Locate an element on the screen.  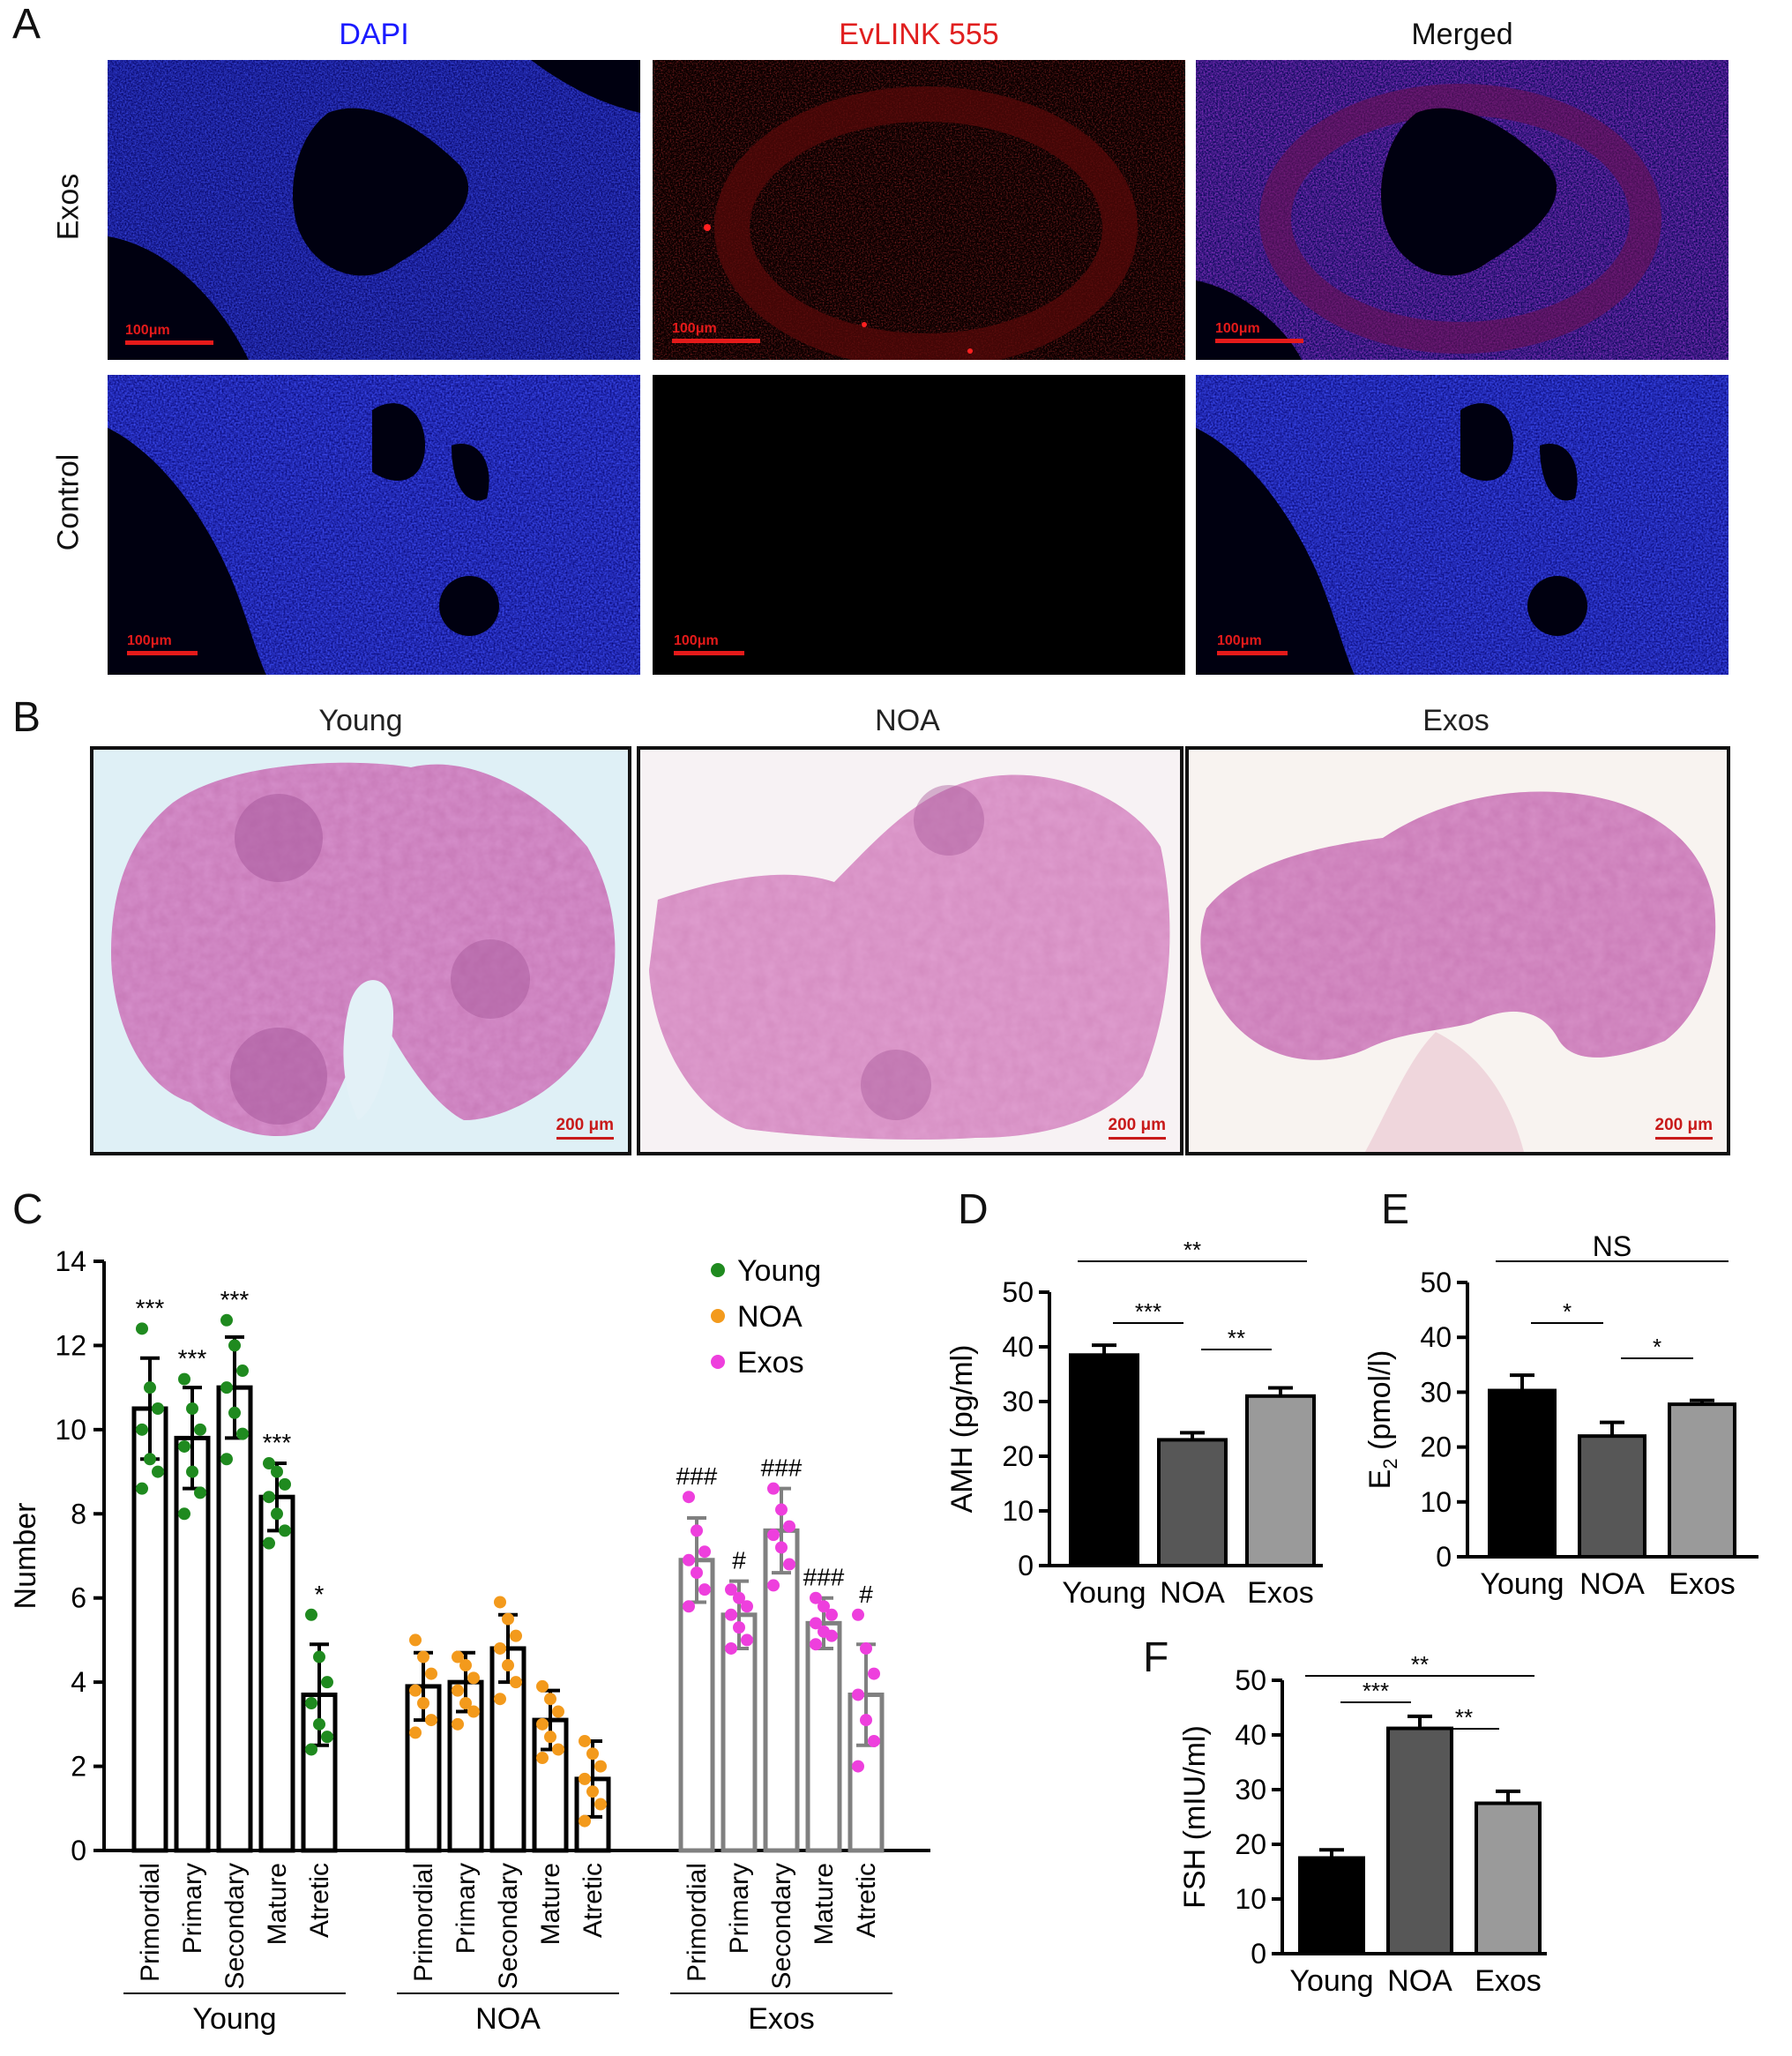
legend-marker-young is located at coordinates (718, 1270).